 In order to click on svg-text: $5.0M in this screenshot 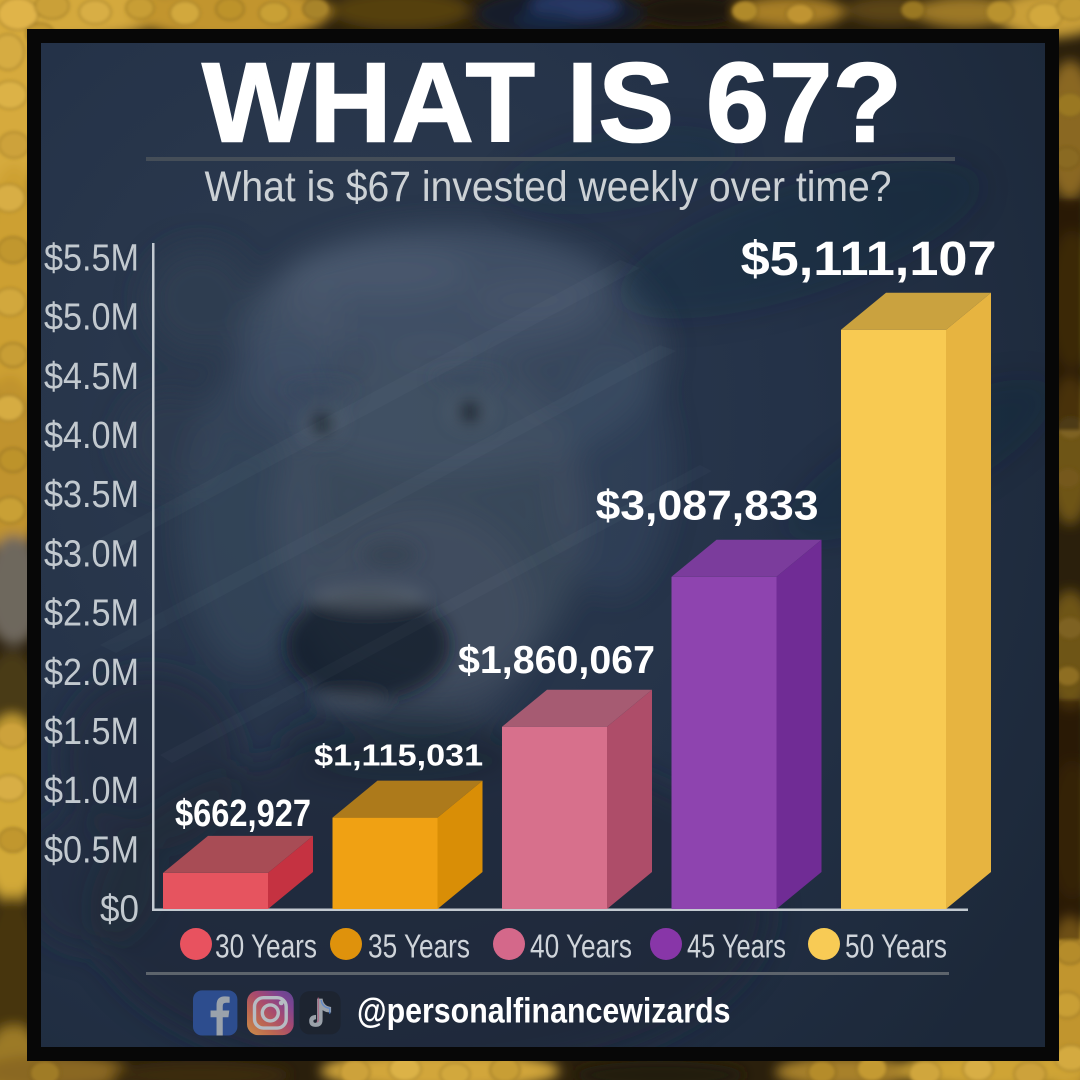, I will do `click(91, 317)`.